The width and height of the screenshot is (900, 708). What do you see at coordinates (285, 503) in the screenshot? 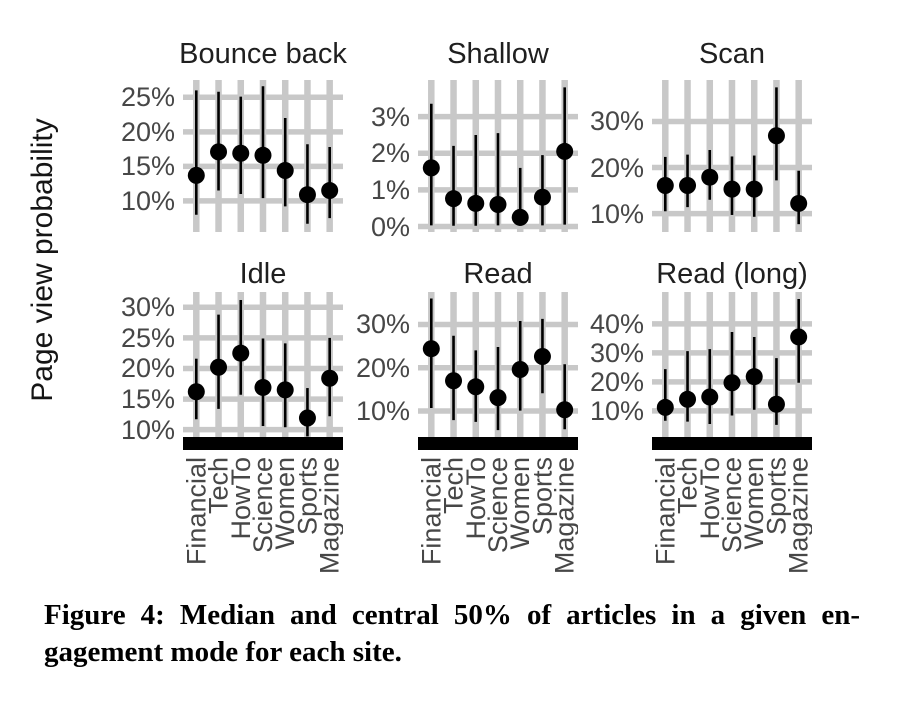
I see `x-tick-label: Women` at bounding box center [285, 503].